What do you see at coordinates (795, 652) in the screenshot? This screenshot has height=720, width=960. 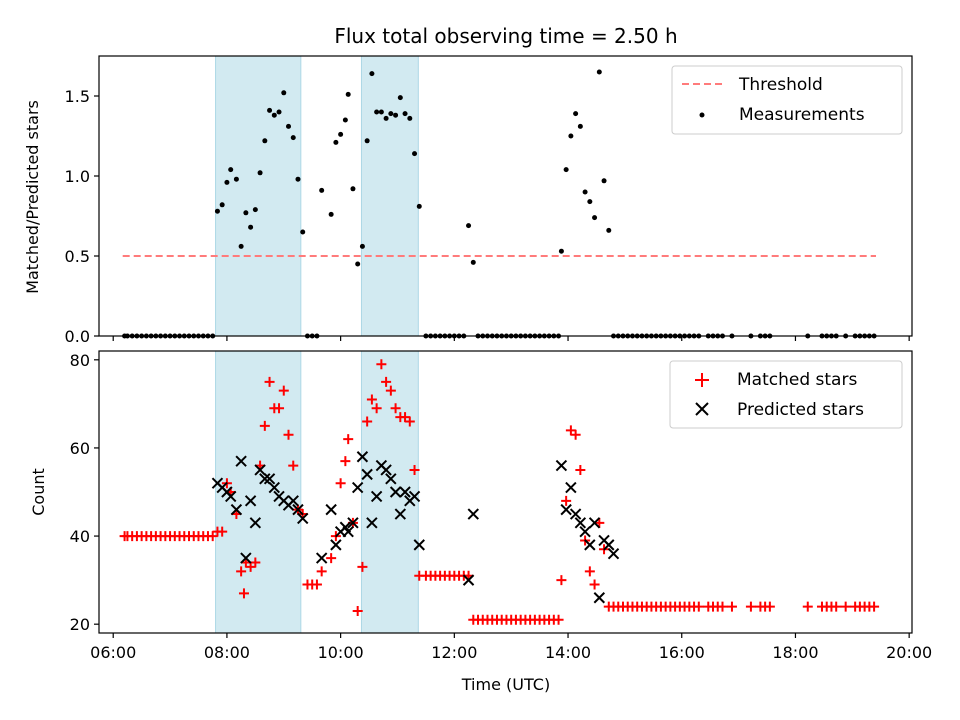 I see `x-tick-label: 18:00` at bounding box center [795, 652].